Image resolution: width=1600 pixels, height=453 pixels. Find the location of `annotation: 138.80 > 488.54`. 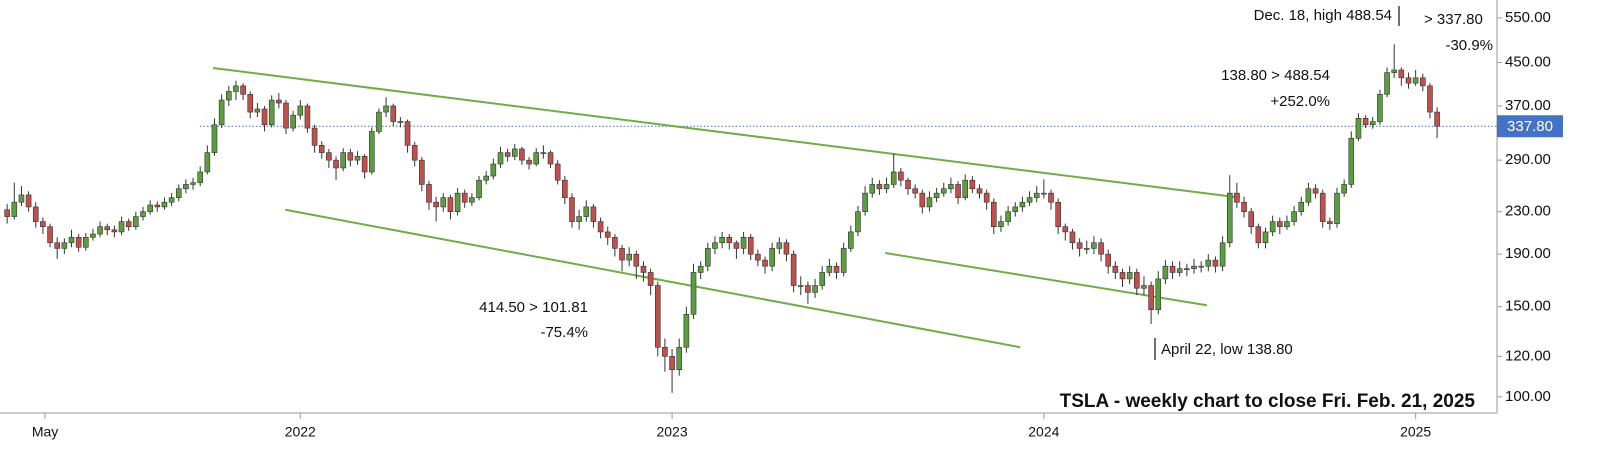

annotation: 138.80 > 488.54 is located at coordinates (1275, 75).